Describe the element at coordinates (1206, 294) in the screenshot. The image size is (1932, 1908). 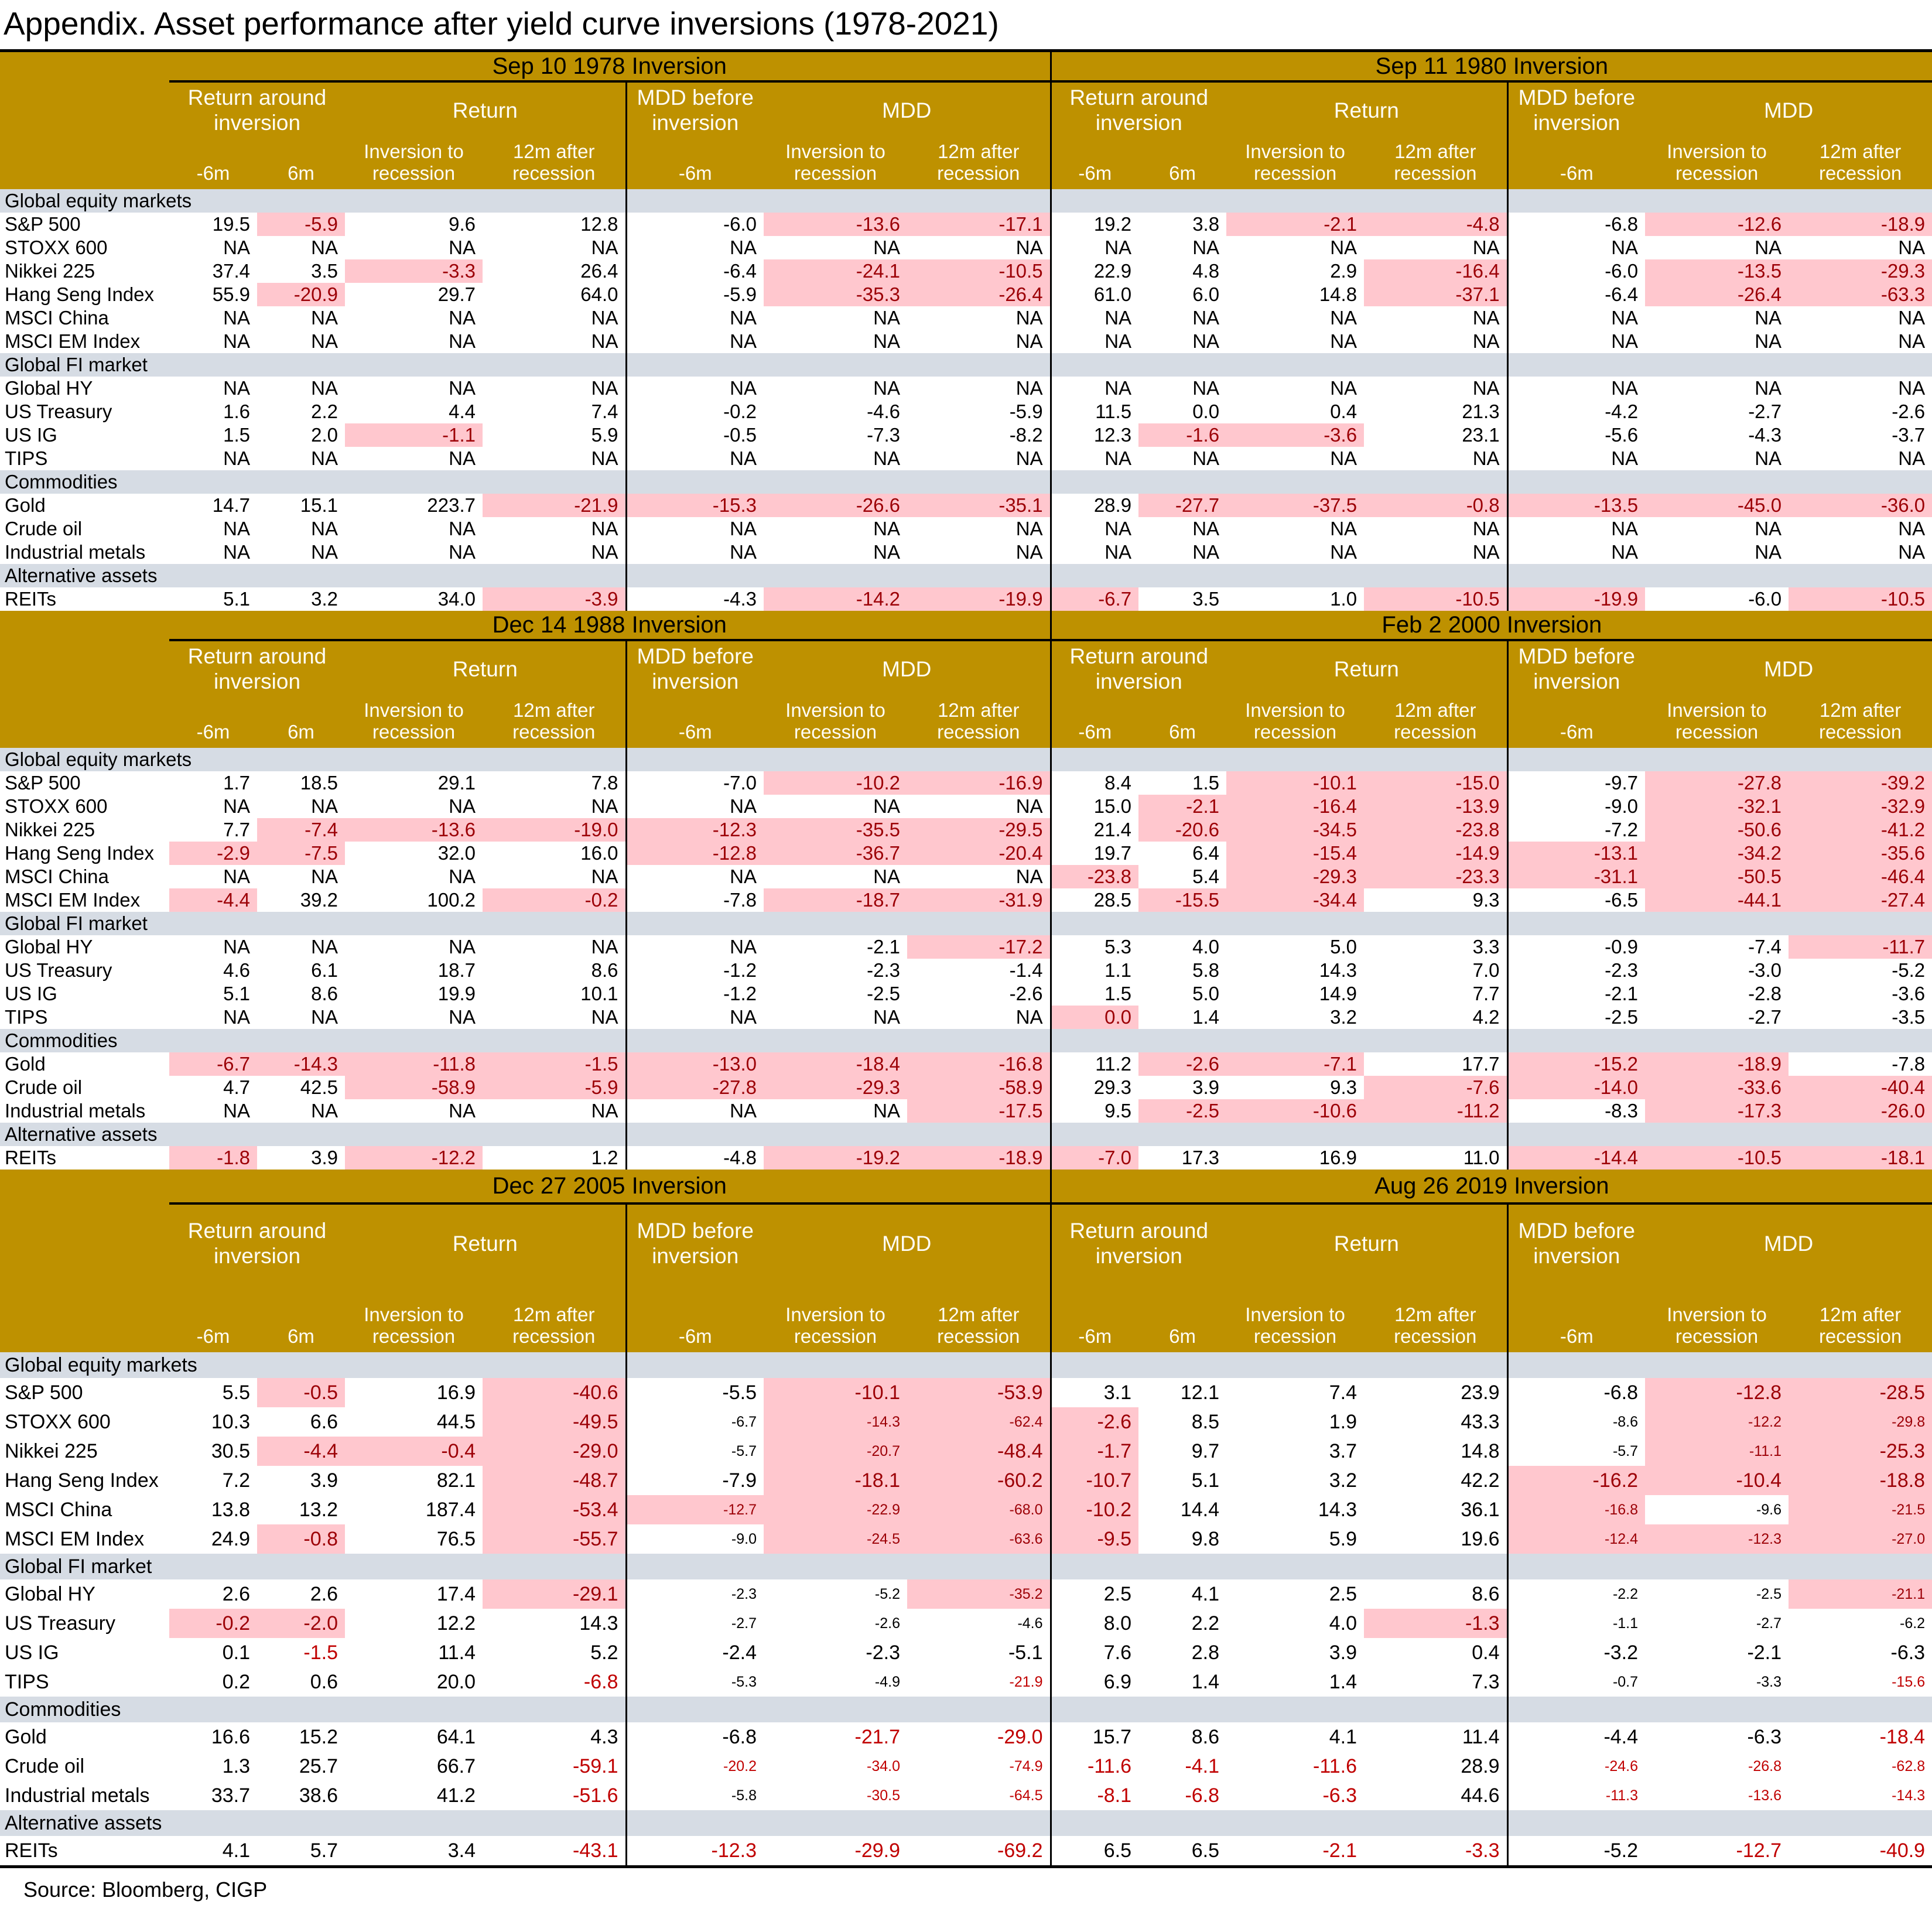
I see `value-cell: 6.0` at that location.